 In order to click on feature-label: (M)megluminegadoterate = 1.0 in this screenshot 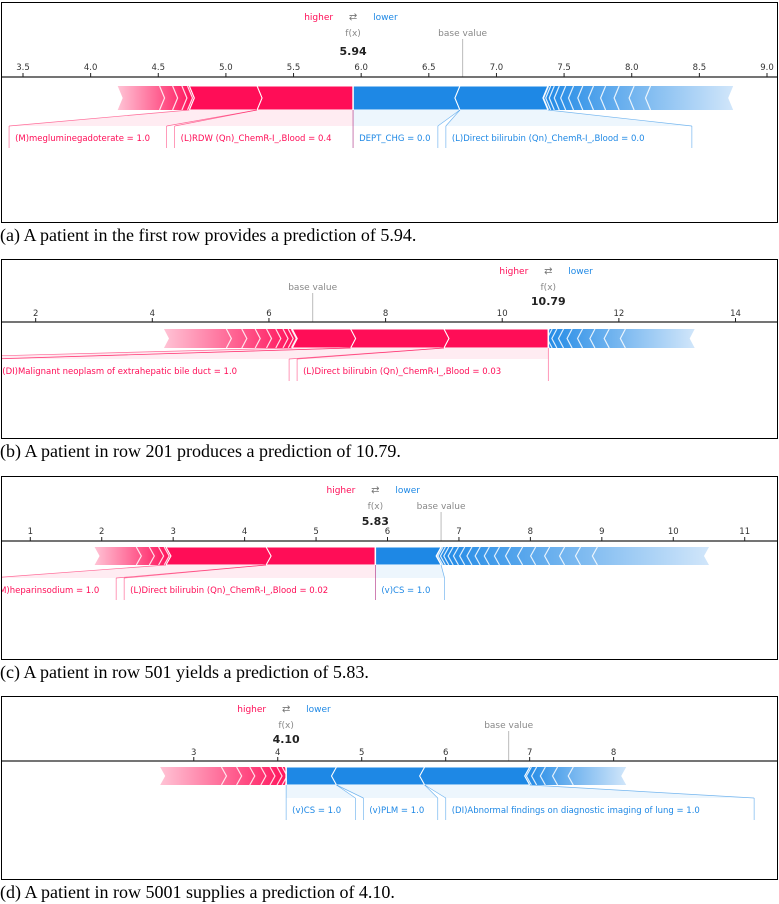, I will do `click(82, 139)`.